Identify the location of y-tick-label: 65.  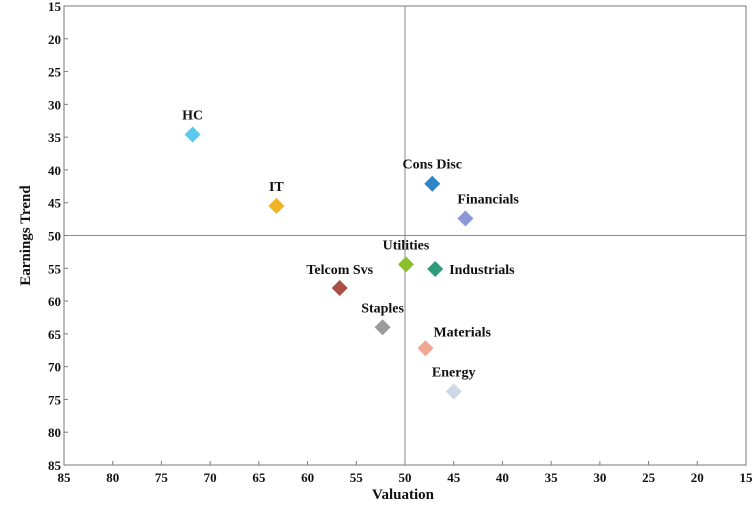
(55, 334).